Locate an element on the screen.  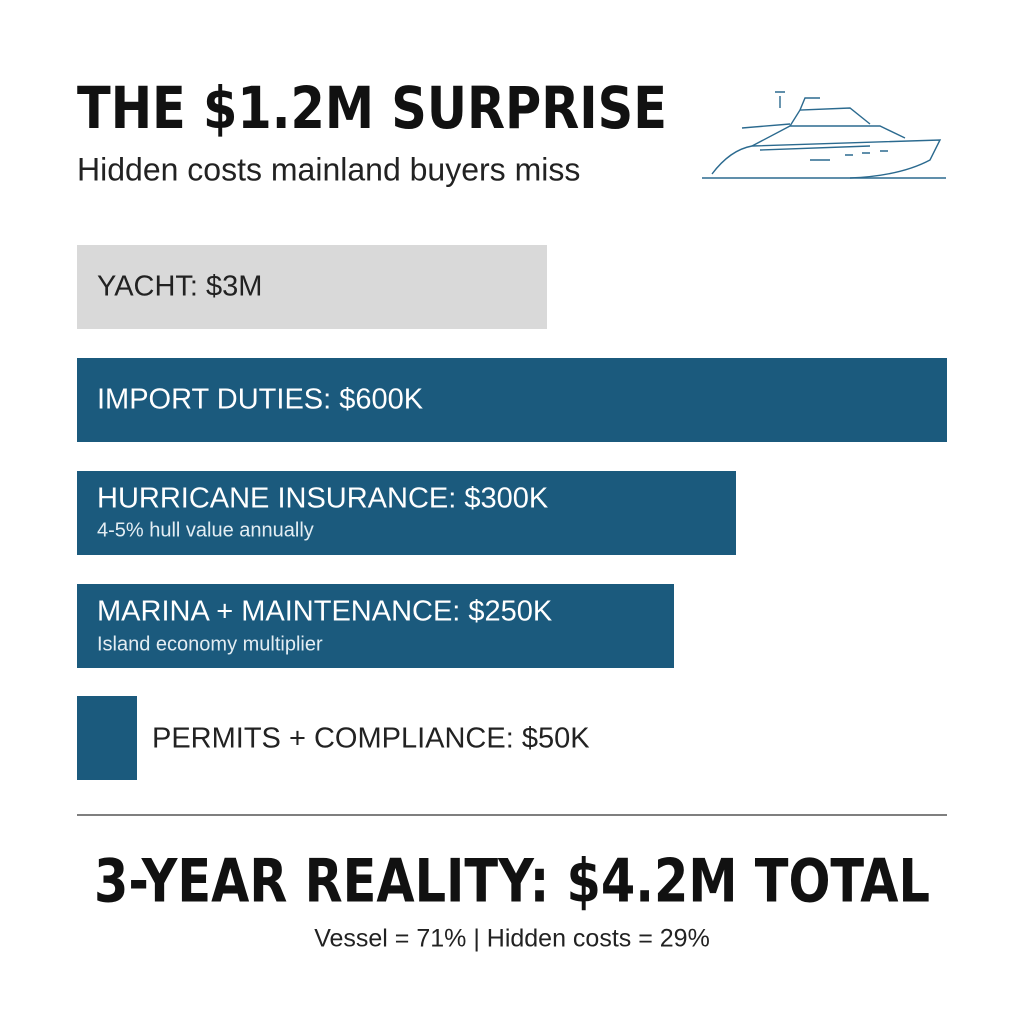
item-note: 4-5% hull value annually is located at coordinates (205, 530).